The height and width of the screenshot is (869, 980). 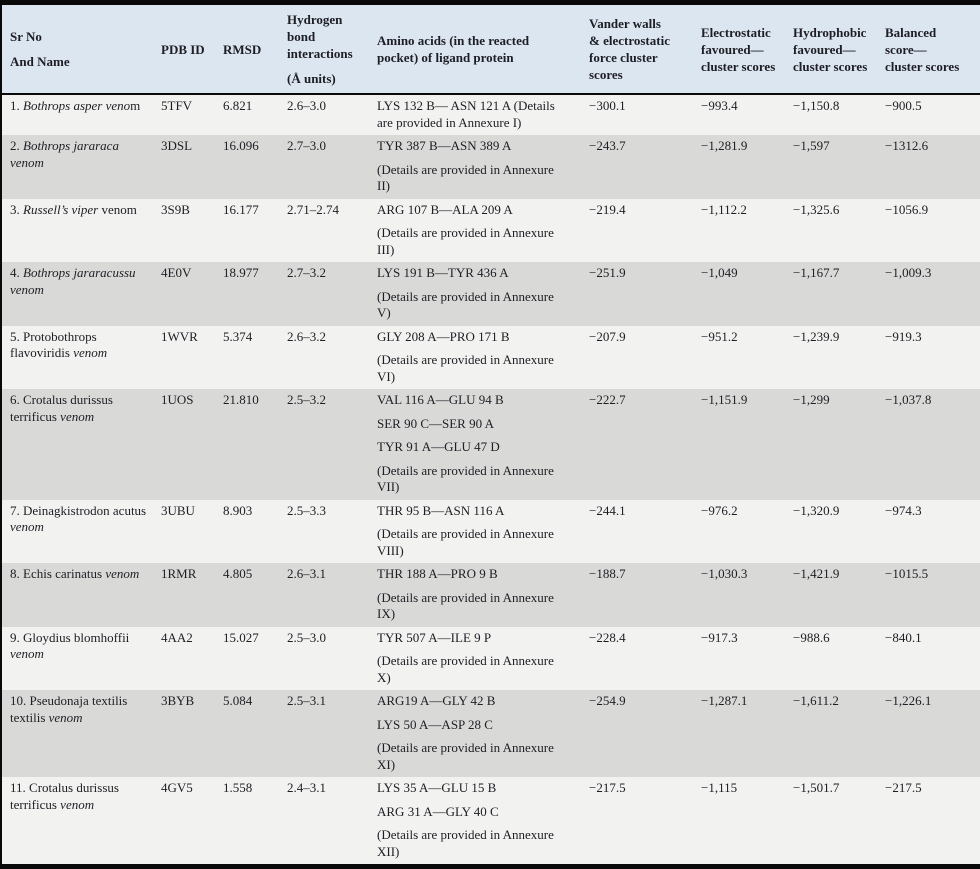 What do you see at coordinates (607, 637) in the screenshot?
I see `cell-vdw-score: −228.4` at bounding box center [607, 637].